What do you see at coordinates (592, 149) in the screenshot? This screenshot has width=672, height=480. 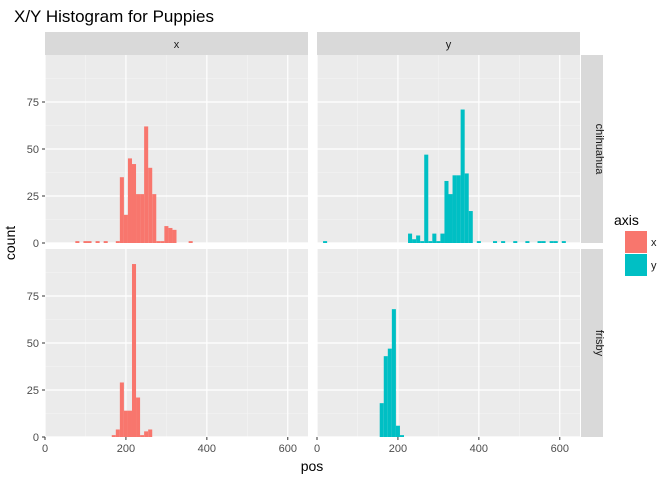 I see `row-strip-chihuahua` at bounding box center [592, 149].